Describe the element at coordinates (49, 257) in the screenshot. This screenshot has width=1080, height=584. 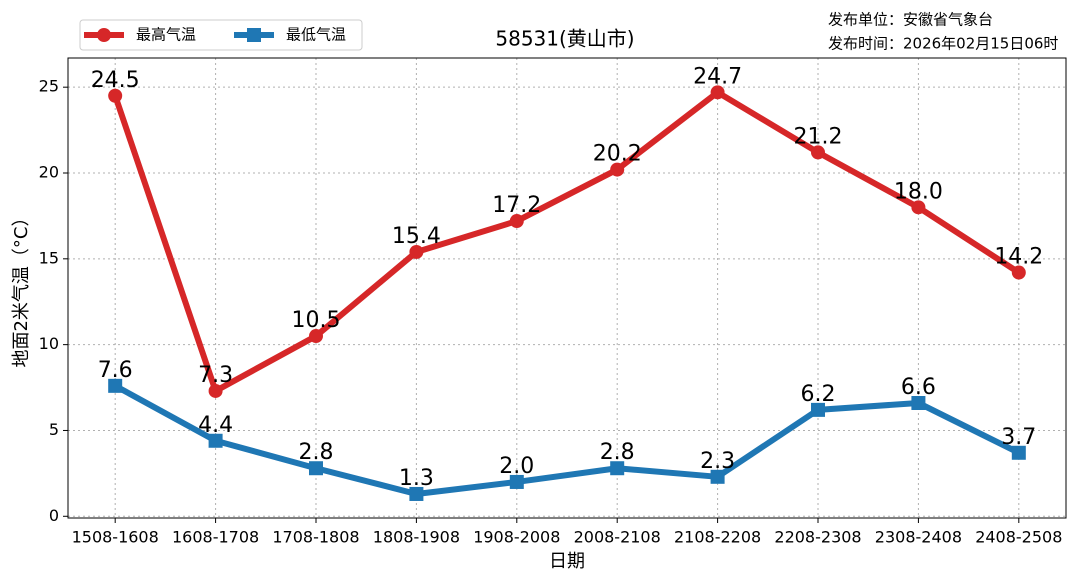
I see `y-tick-label: 15` at that location.